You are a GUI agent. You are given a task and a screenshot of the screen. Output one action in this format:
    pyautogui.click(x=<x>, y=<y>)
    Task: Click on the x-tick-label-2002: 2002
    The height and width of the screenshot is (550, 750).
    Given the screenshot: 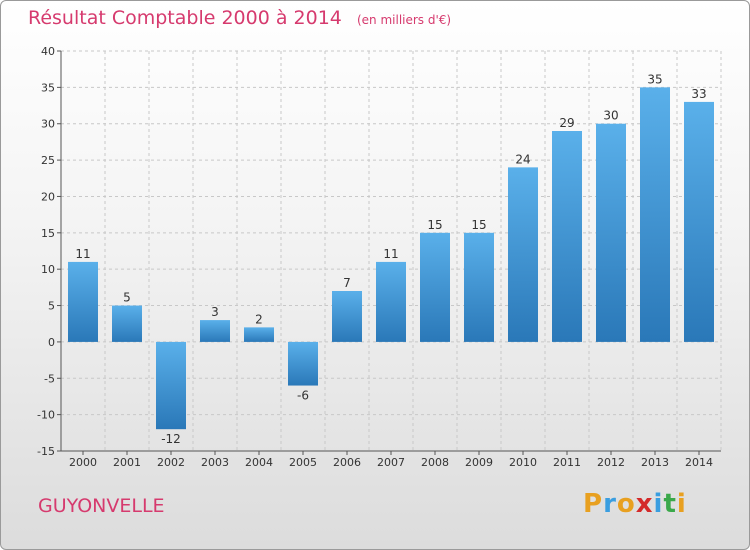 What is the action you would take?
    pyautogui.click(x=171, y=462)
    